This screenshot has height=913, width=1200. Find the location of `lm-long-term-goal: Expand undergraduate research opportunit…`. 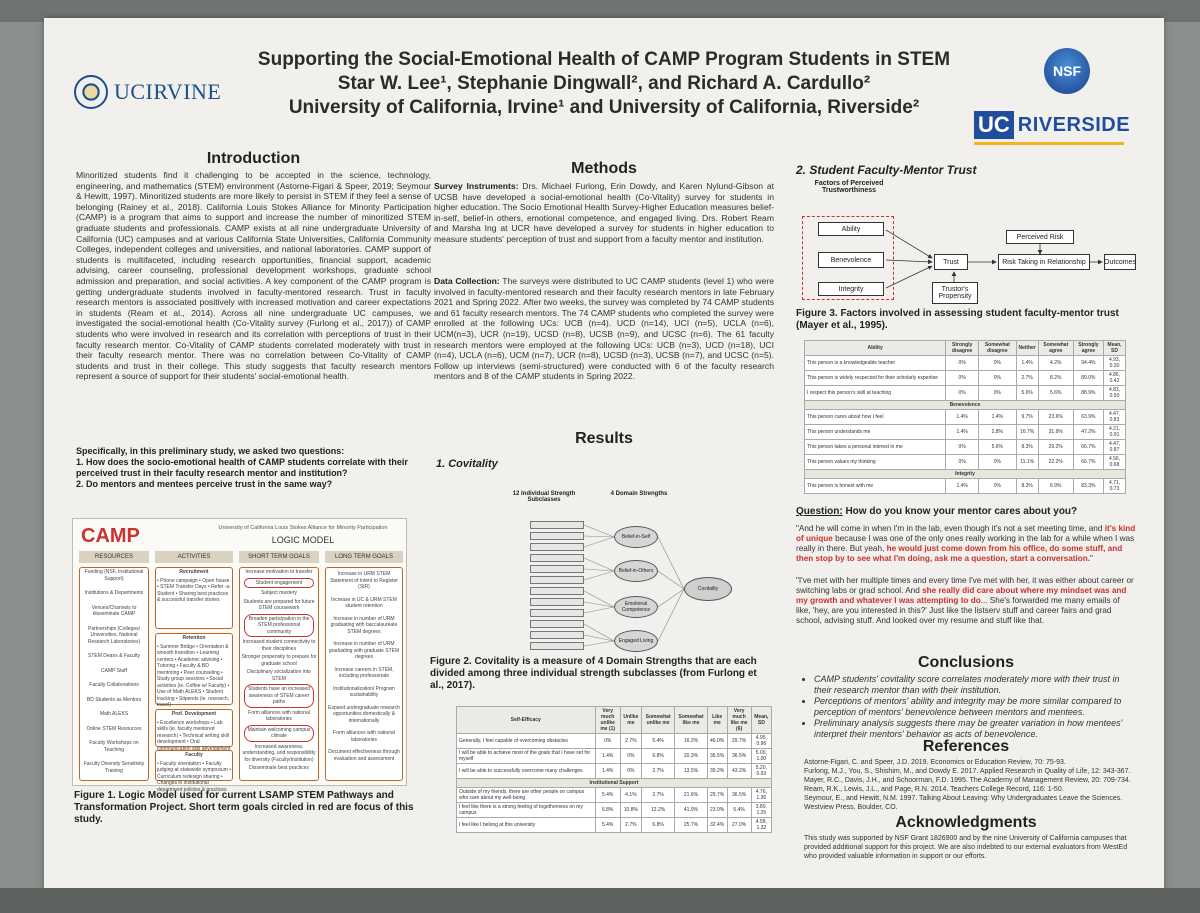

lm-long-term-goal: Expand undergraduate research opportunit… is located at coordinates (364, 714).